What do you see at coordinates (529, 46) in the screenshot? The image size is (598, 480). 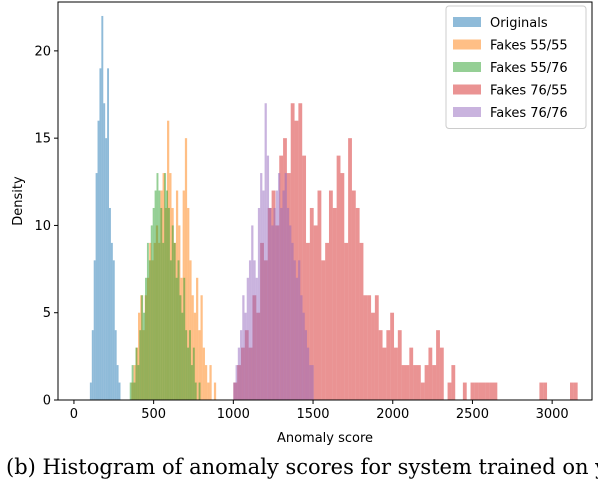 I see `legend-label: Fakes 55/55` at bounding box center [529, 46].